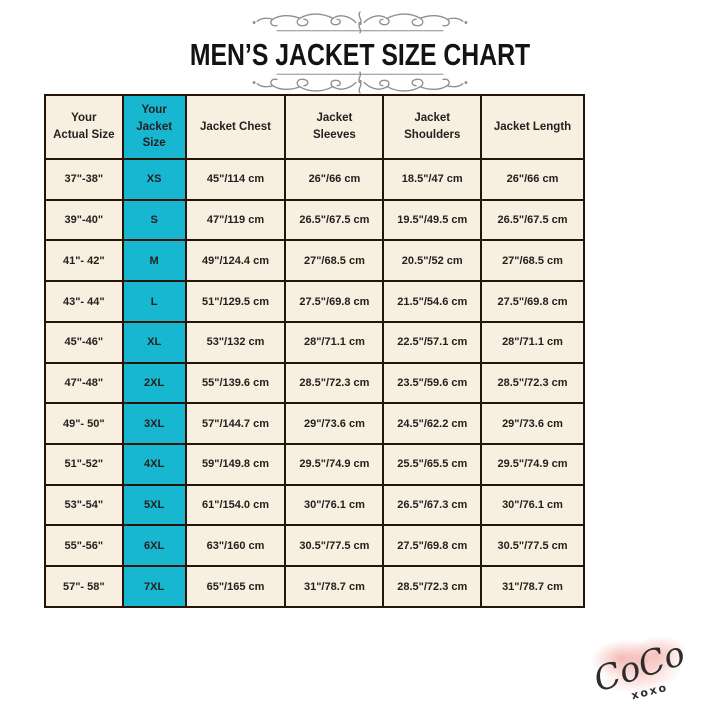 This screenshot has height=720, width=720. Describe the element at coordinates (235, 261) in the screenshot. I see `table-cell: 49"/124.4 cm` at that location.